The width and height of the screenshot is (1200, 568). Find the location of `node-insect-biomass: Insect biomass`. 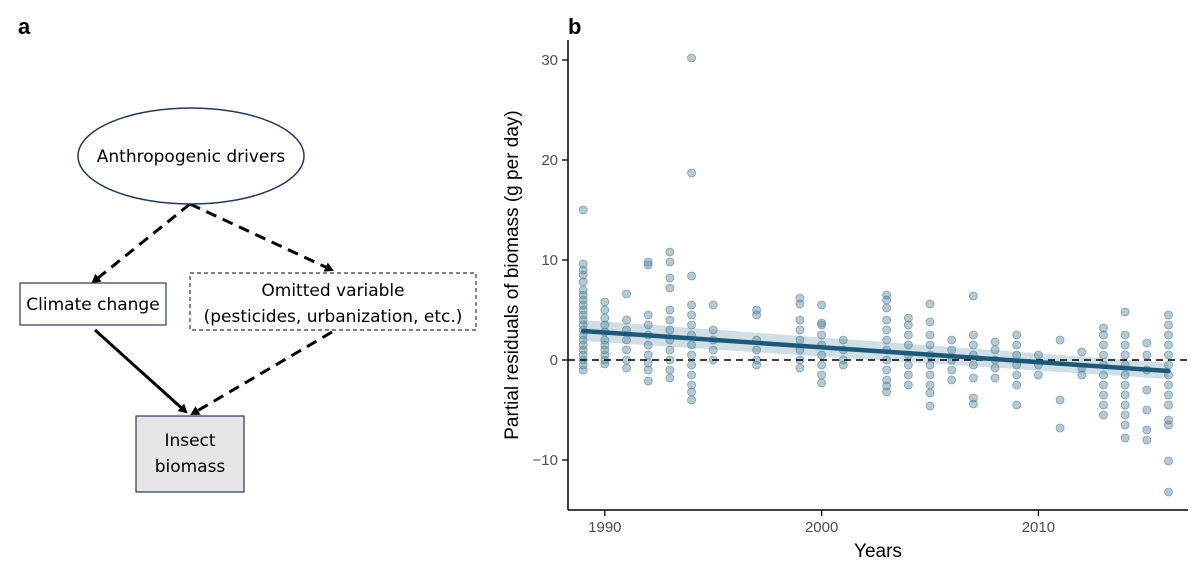

node-insect-biomass: Insect biomass is located at coordinates (190, 454).